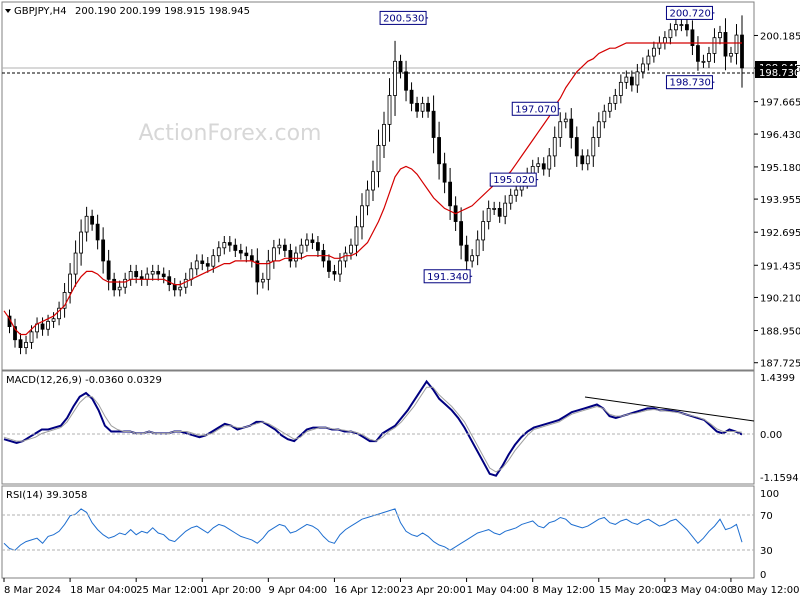 The height and width of the screenshot is (604, 800). I want to click on time-axis-label: 16 Apr 12:00, so click(366, 590).